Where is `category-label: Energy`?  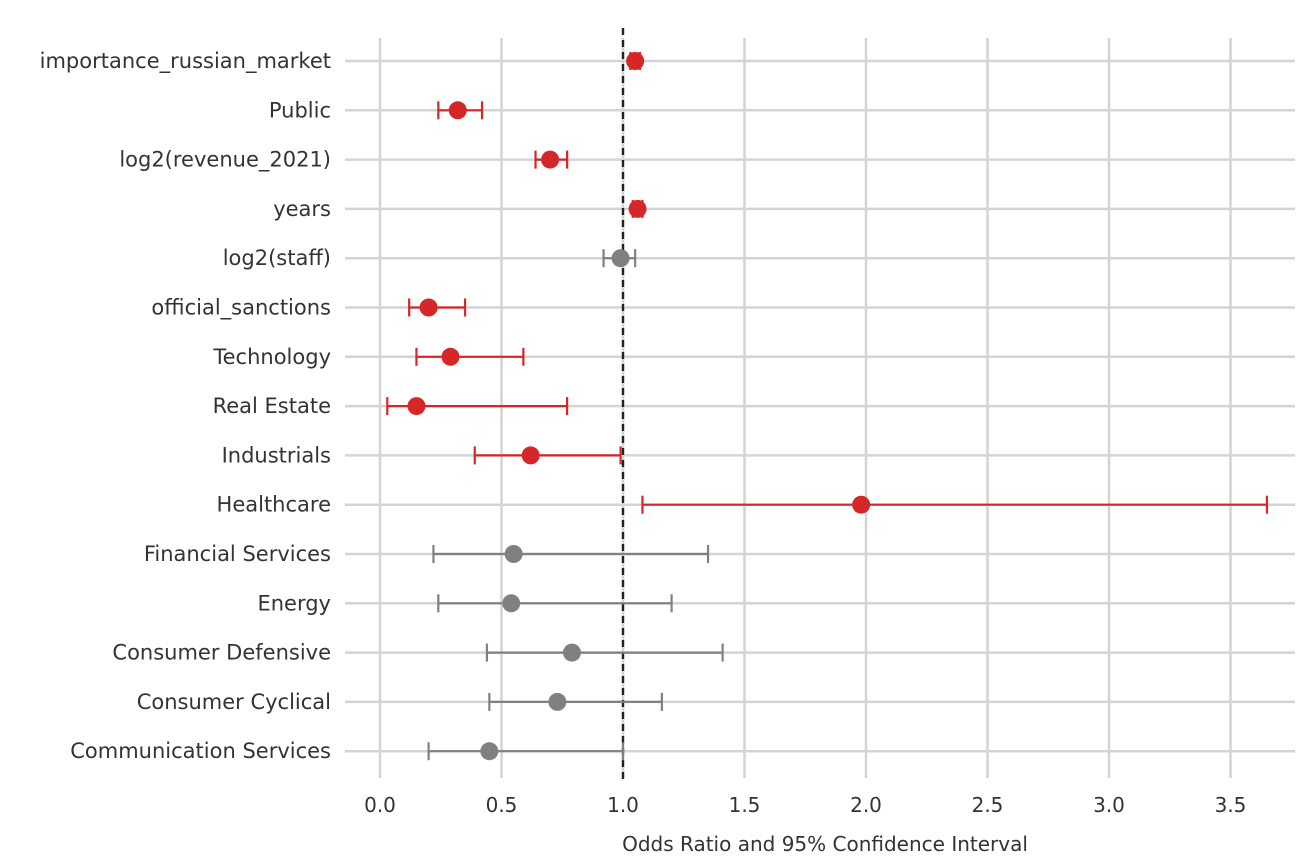 category-label: Energy is located at coordinates (294, 603).